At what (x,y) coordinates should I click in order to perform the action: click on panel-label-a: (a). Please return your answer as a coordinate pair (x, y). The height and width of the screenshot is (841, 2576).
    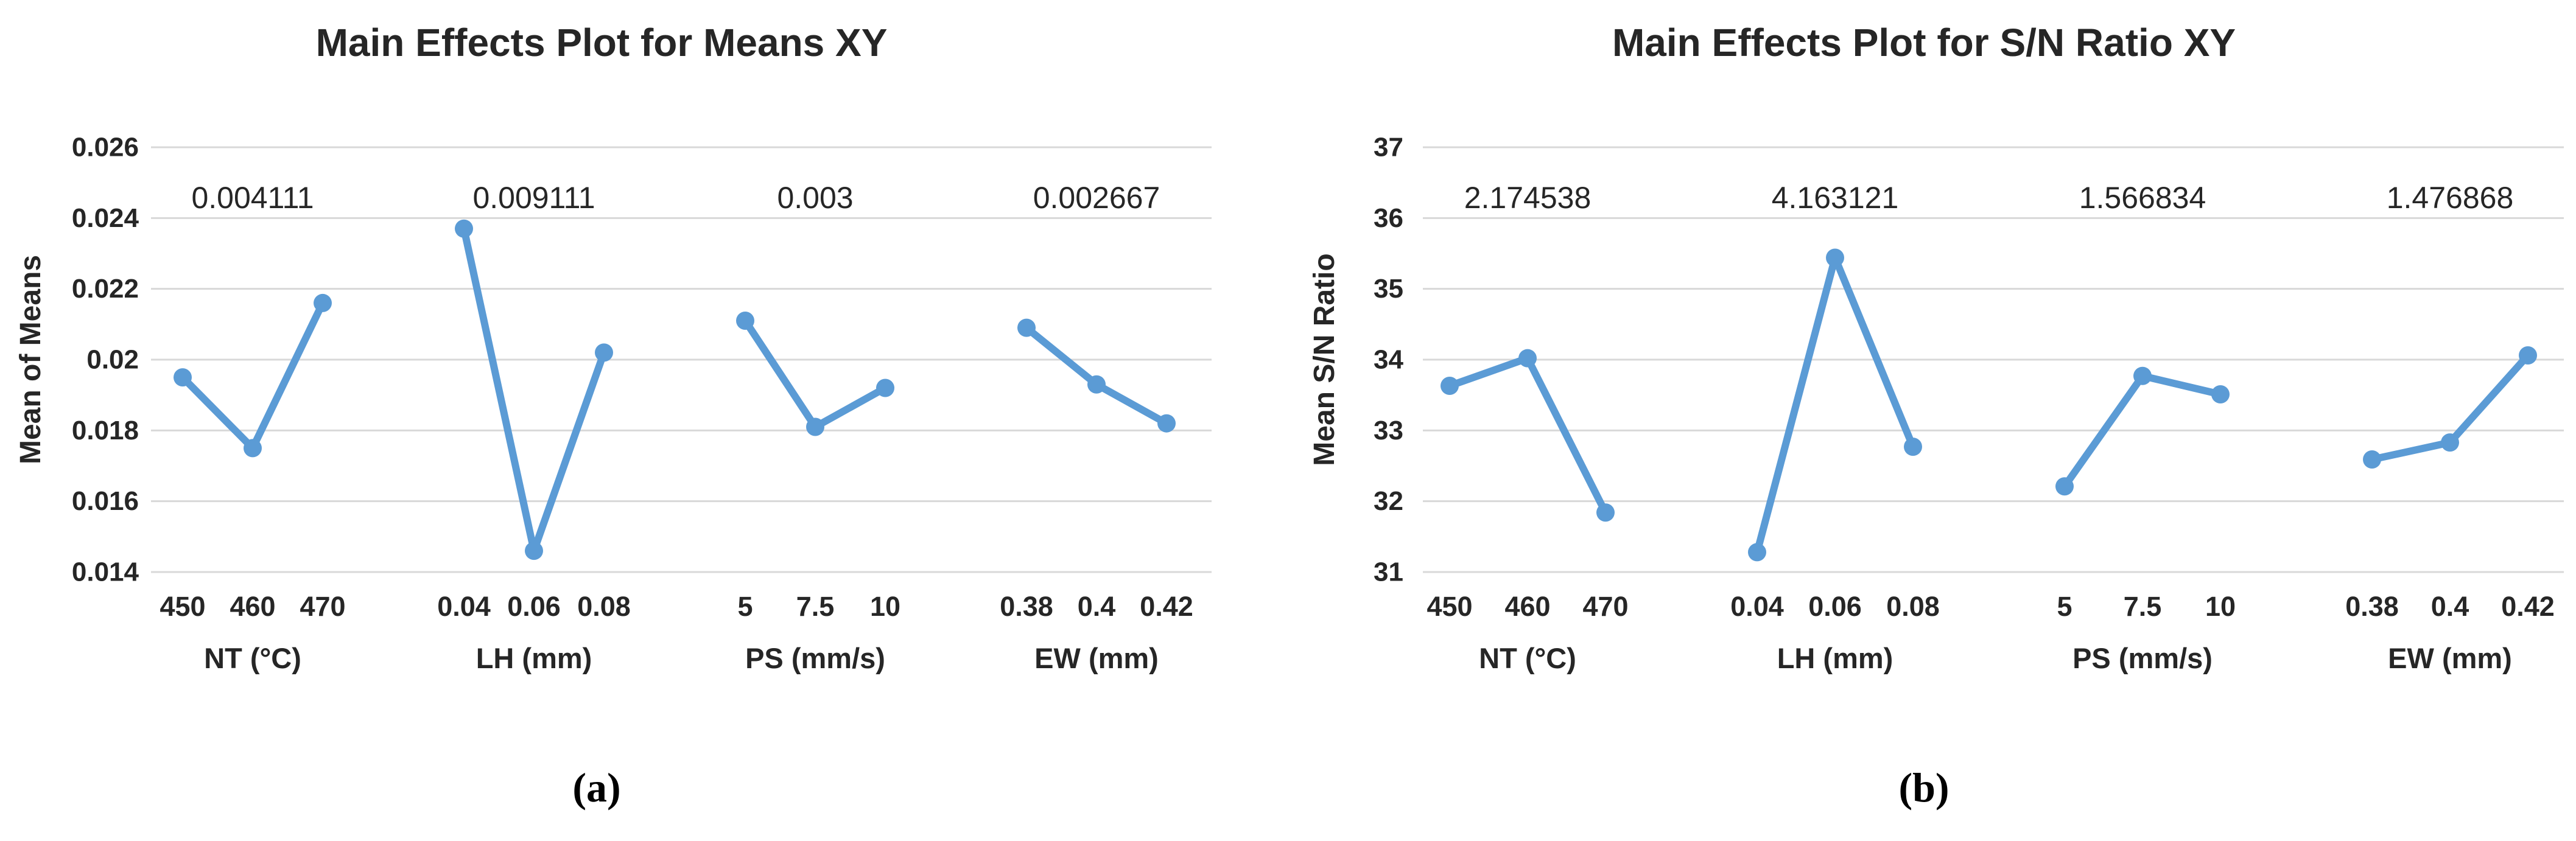
    Looking at the image, I should click on (596, 787).